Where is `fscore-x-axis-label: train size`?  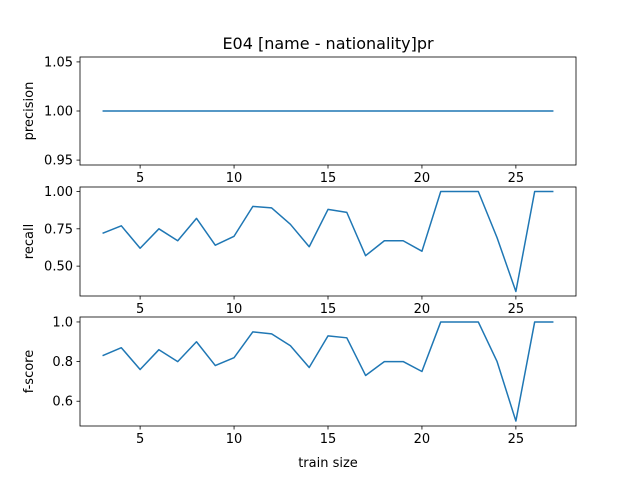
fscore-x-axis-label: train size is located at coordinates (328, 463).